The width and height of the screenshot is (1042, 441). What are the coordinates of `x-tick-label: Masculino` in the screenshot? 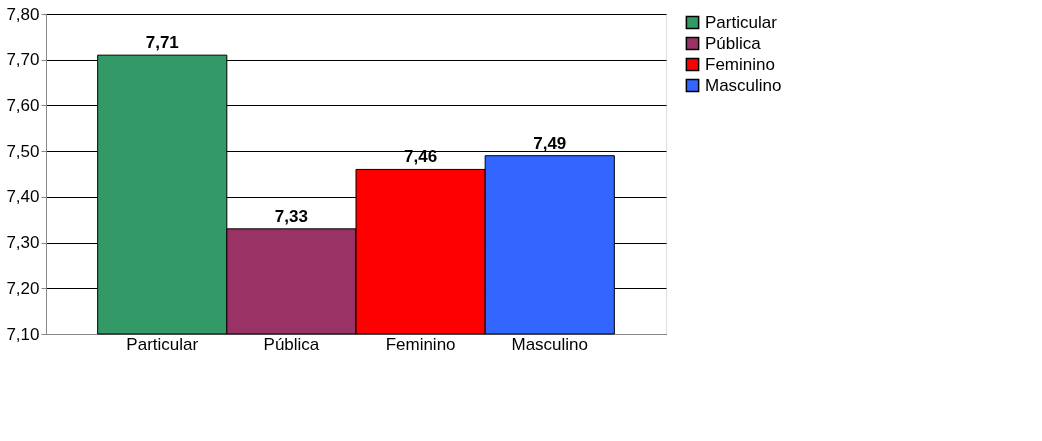 It's located at (550, 344).